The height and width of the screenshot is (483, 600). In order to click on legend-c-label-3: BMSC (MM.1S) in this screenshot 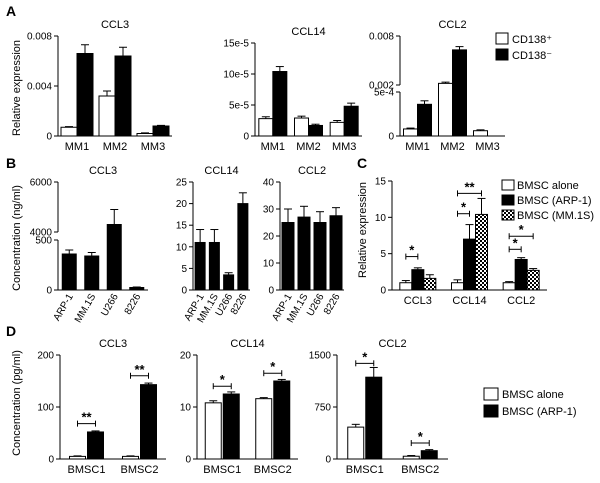, I will do `click(555, 216)`.